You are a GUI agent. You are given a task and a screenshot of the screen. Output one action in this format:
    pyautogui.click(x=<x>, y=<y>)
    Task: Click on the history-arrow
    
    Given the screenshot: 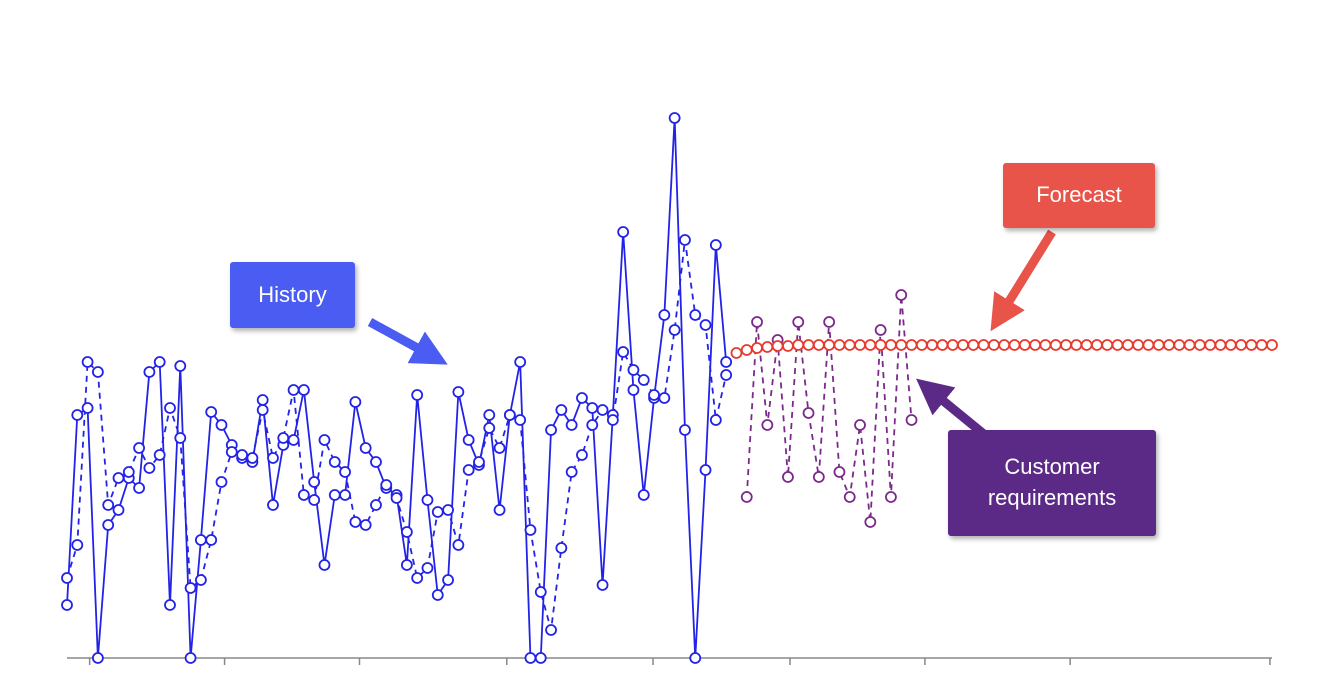 What is the action you would take?
    pyautogui.click(x=407, y=341)
    